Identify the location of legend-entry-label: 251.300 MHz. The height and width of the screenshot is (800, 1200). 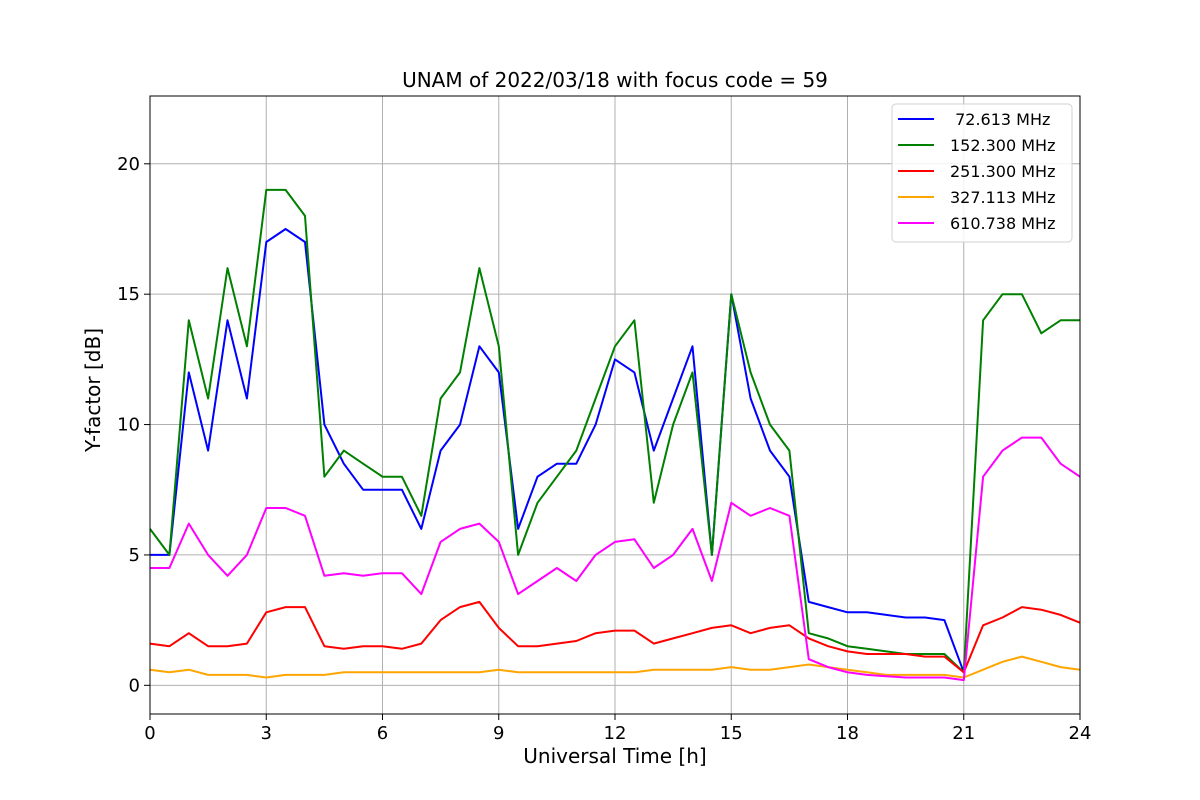
(1002, 171).